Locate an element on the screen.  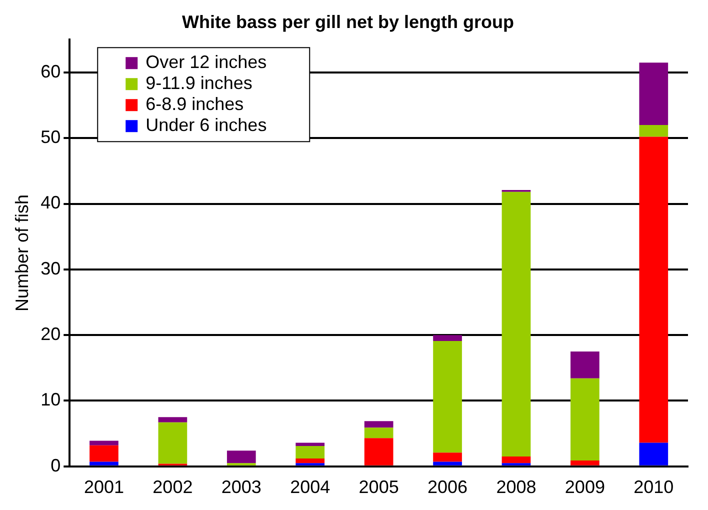
y-tick-label: 20 is located at coordinates (50, 334).